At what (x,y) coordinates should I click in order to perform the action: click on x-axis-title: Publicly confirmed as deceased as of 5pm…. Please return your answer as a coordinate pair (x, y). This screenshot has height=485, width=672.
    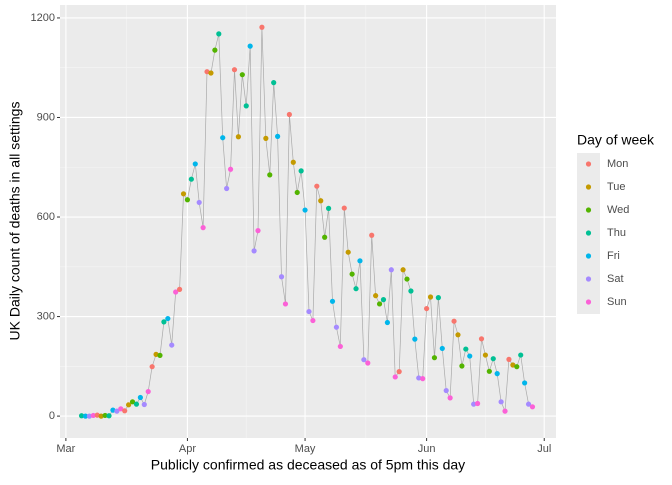
    Looking at the image, I should click on (308, 465).